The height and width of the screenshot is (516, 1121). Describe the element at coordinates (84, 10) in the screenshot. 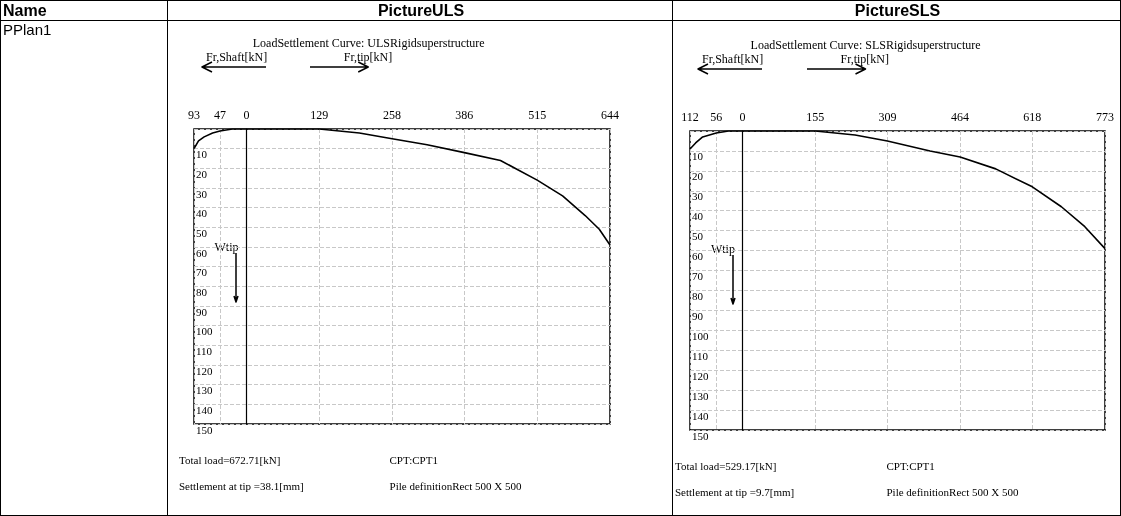

I see `text: Name` at that location.